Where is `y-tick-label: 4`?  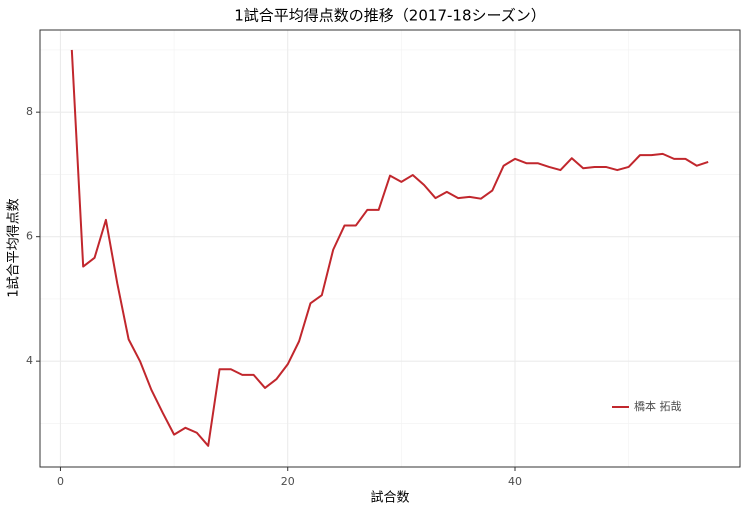 y-tick-label: 4 is located at coordinates (29, 360).